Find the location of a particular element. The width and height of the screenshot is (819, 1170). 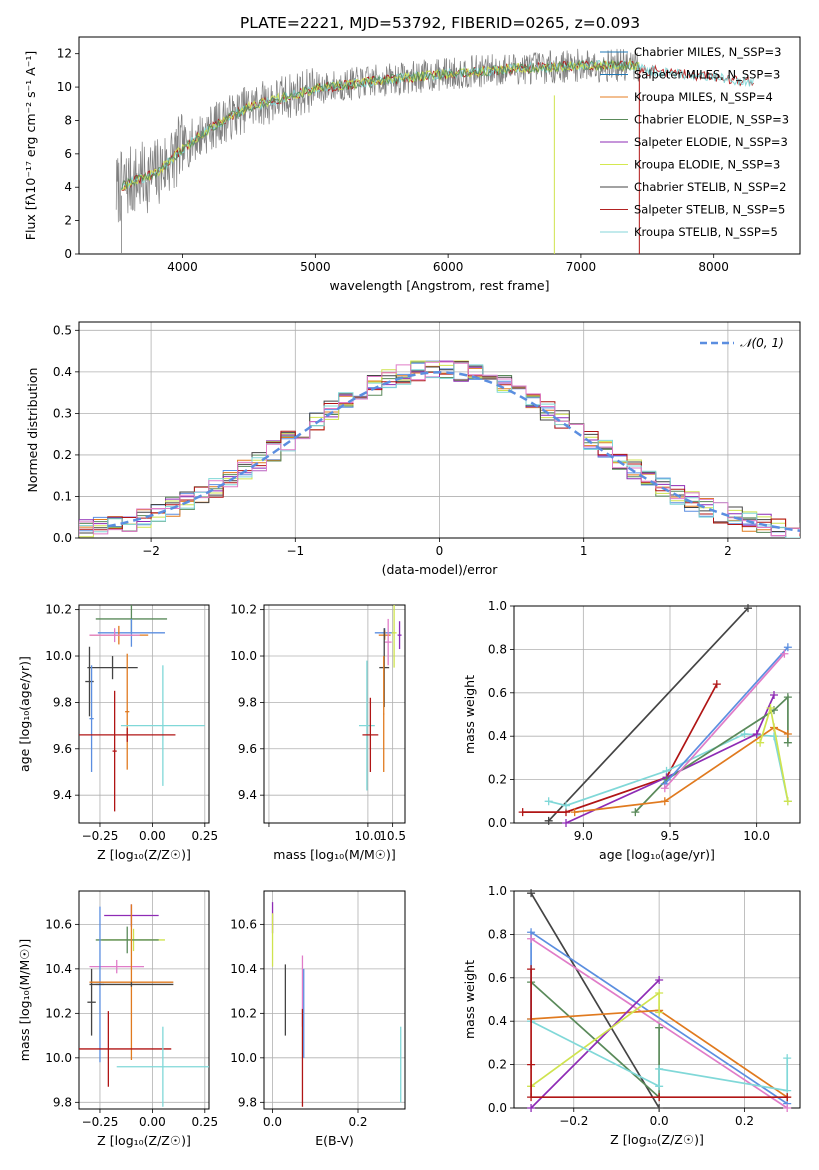

x-tick-label: 5000 is located at coordinates (315, 267).